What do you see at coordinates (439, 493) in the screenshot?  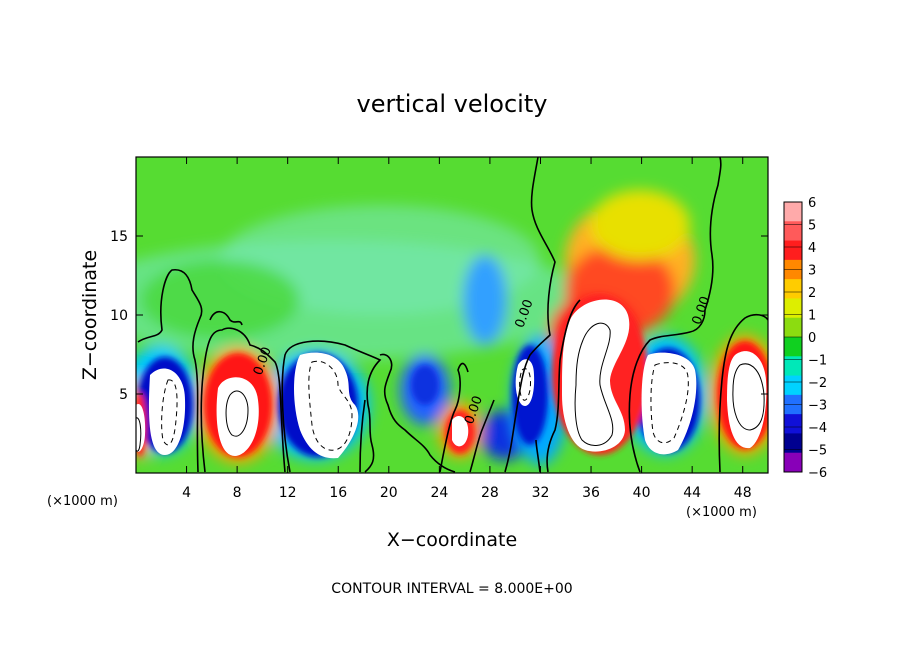 I see `x-tick-label: 24` at bounding box center [439, 493].